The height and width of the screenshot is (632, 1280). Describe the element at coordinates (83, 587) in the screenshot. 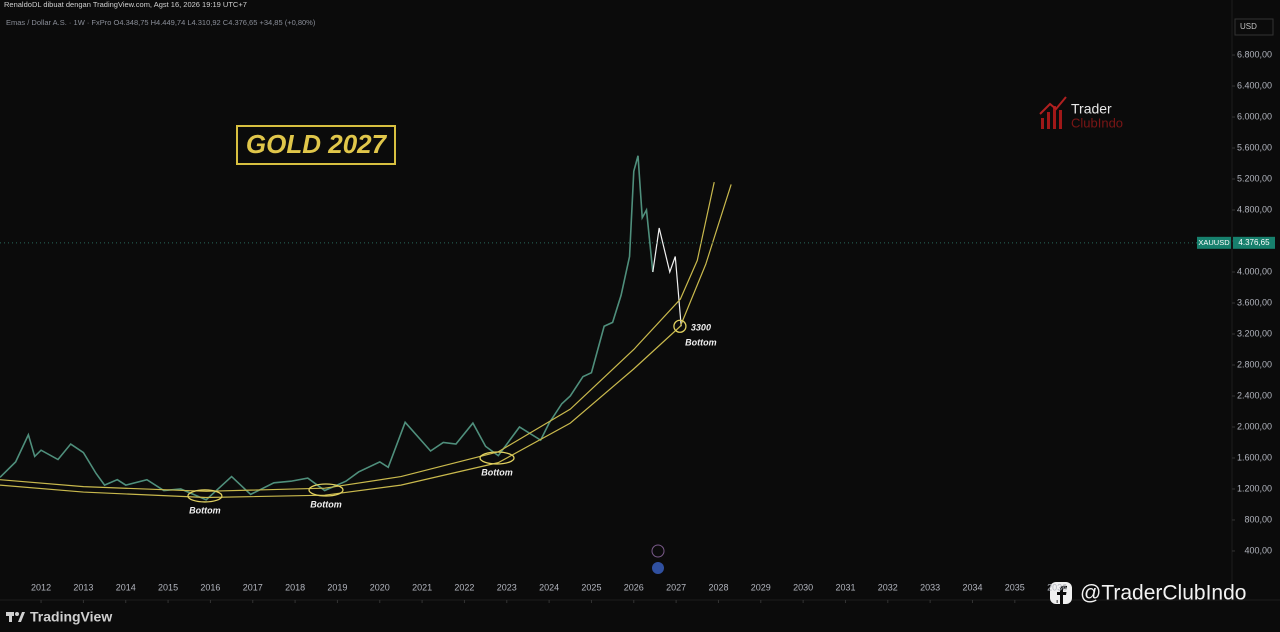

I see `x-tick-label: 2013` at that location.